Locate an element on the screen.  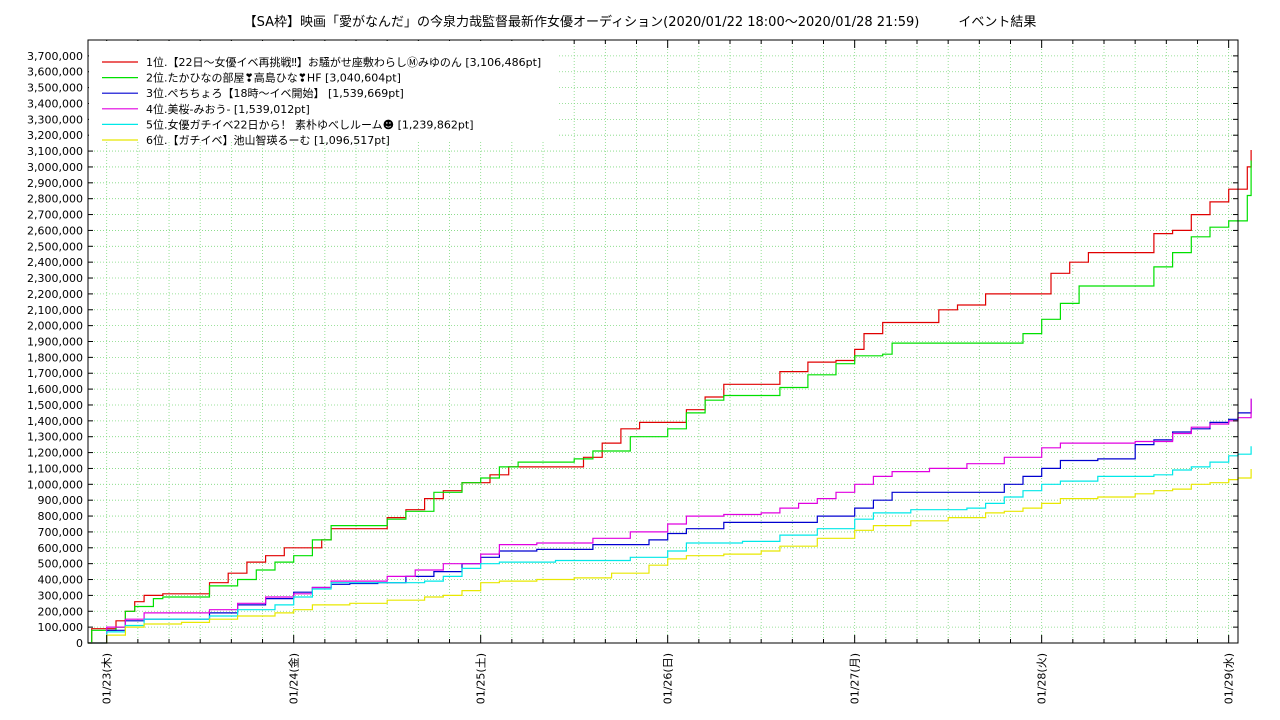
legend-entry: 3位.ぺちちょろ【18時〜イベ開始】 [1,539,669pt] is located at coordinates (275, 93).